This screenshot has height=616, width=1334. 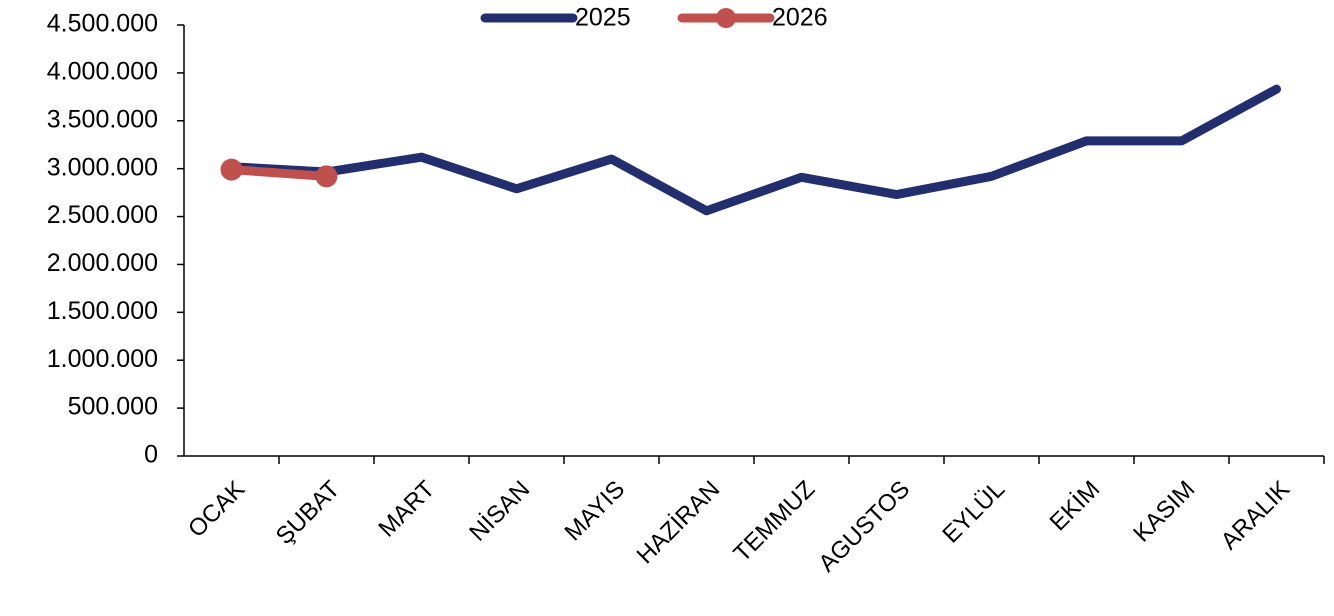 What do you see at coordinates (973, 512) in the screenshot?
I see `x-tick-label: EYLÜL` at bounding box center [973, 512].